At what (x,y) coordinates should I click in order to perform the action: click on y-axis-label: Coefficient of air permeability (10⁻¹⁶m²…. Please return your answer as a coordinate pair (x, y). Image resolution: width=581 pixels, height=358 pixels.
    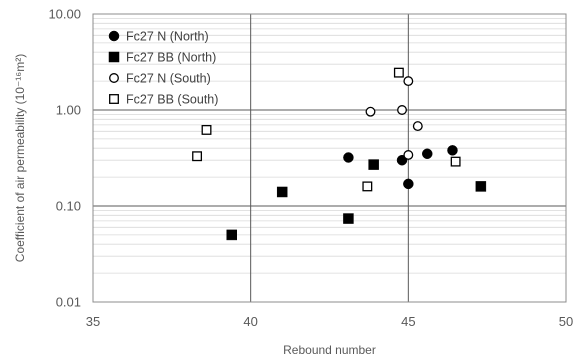
    Looking at the image, I should click on (20, 158).